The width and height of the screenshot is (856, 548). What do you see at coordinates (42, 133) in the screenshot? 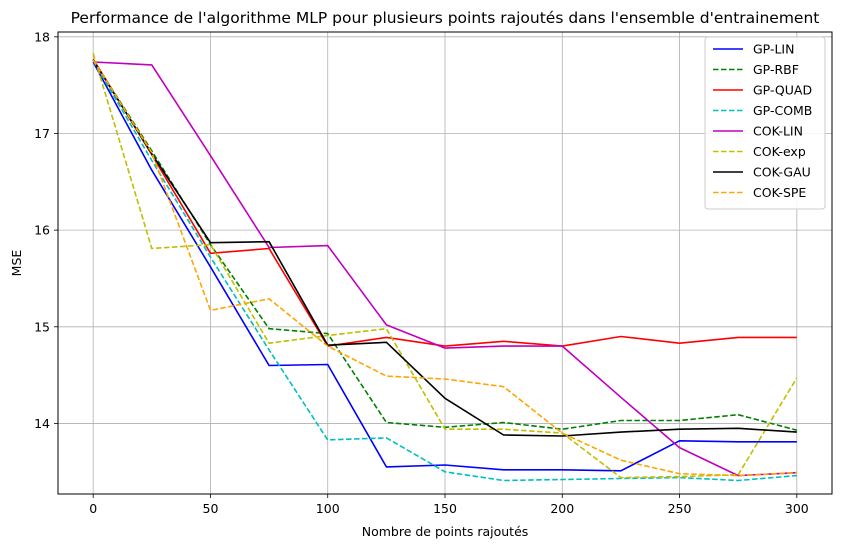
I see `y-tick-label: 17` at bounding box center [42, 133].